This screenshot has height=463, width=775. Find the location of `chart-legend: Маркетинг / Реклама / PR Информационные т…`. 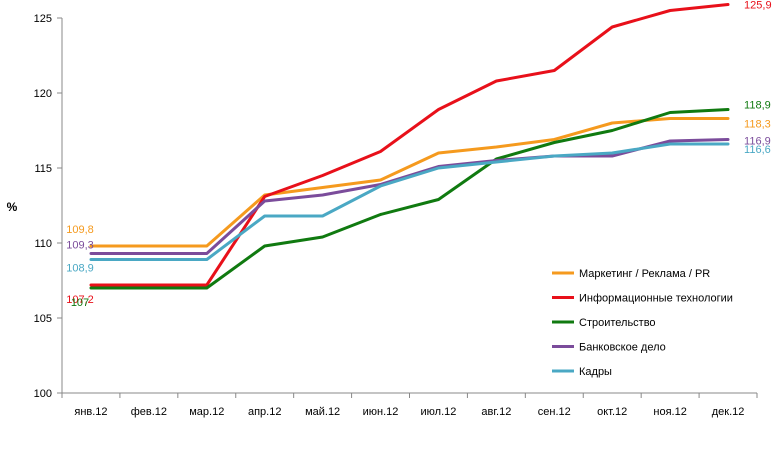

chart-legend: Маркетинг / Реклама / PR Информационные т… is located at coordinates (642, 323).